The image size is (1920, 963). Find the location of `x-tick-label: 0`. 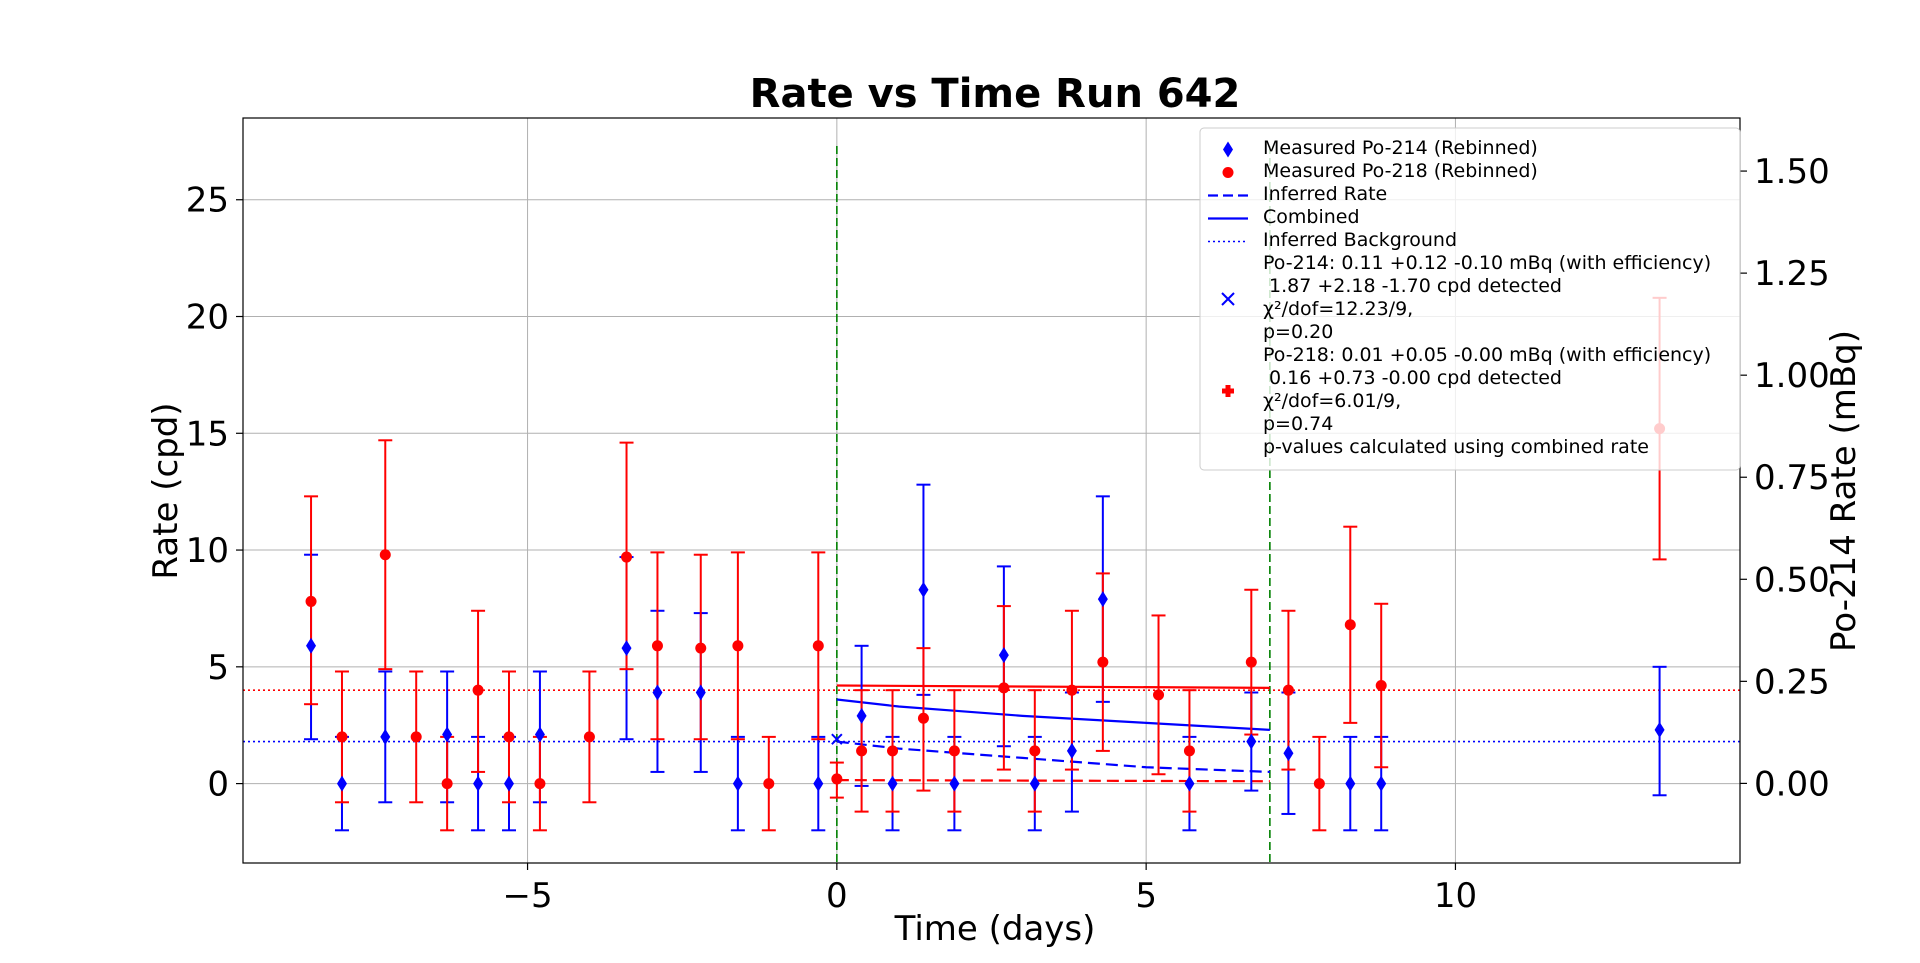

x-tick-label: 0 is located at coordinates (837, 896).